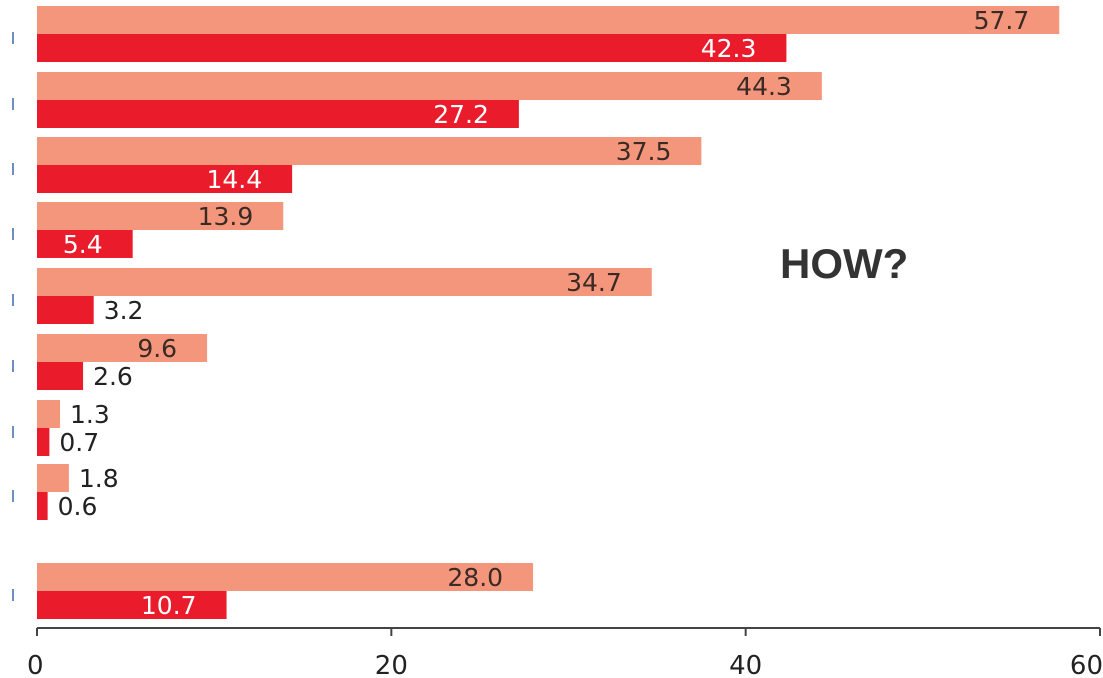  Describe the element at coordinates (35, 664) in the screenshot. I see `x-tick-label: 0` at that location.